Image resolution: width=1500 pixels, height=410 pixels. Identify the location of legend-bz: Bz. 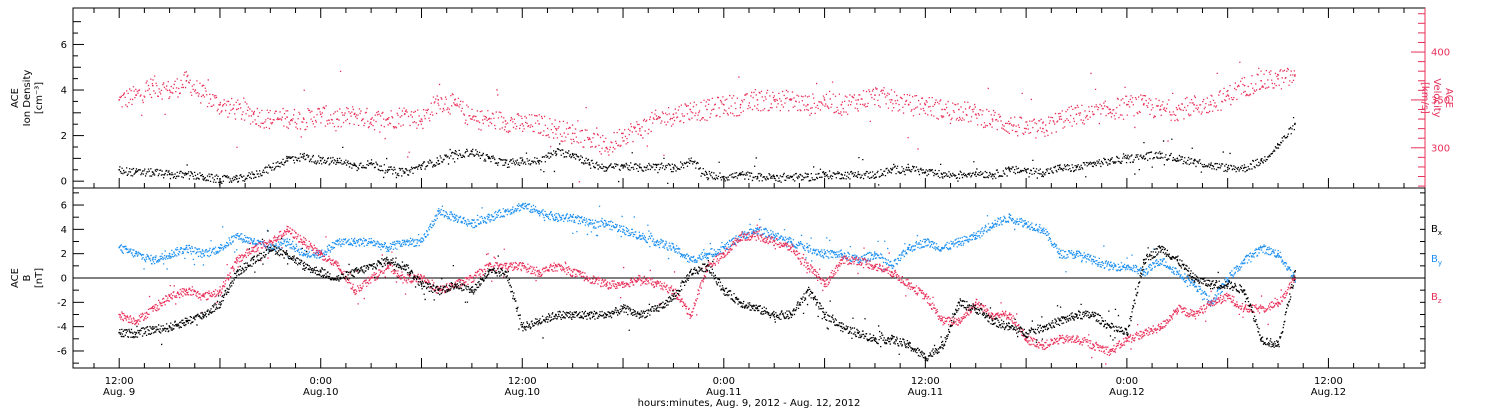
(1436, 298).